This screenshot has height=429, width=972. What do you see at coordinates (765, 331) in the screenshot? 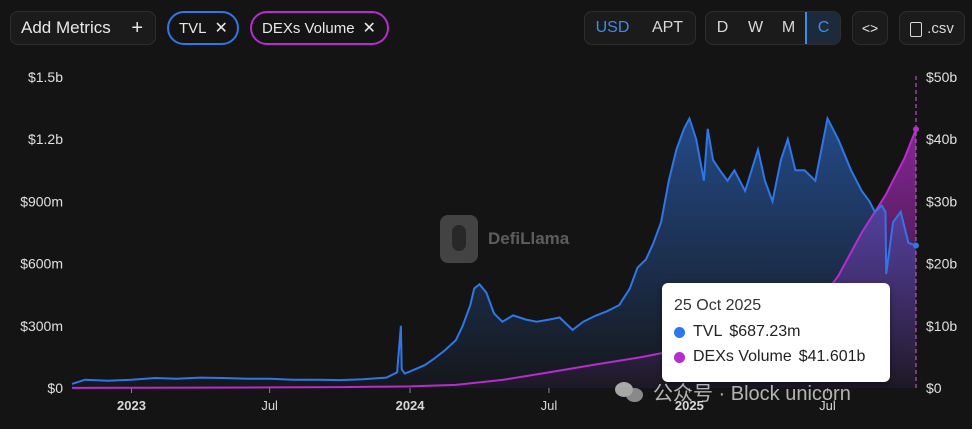
I see `tooltip-series-value: $687.23m` at bounding box center [765, 331].